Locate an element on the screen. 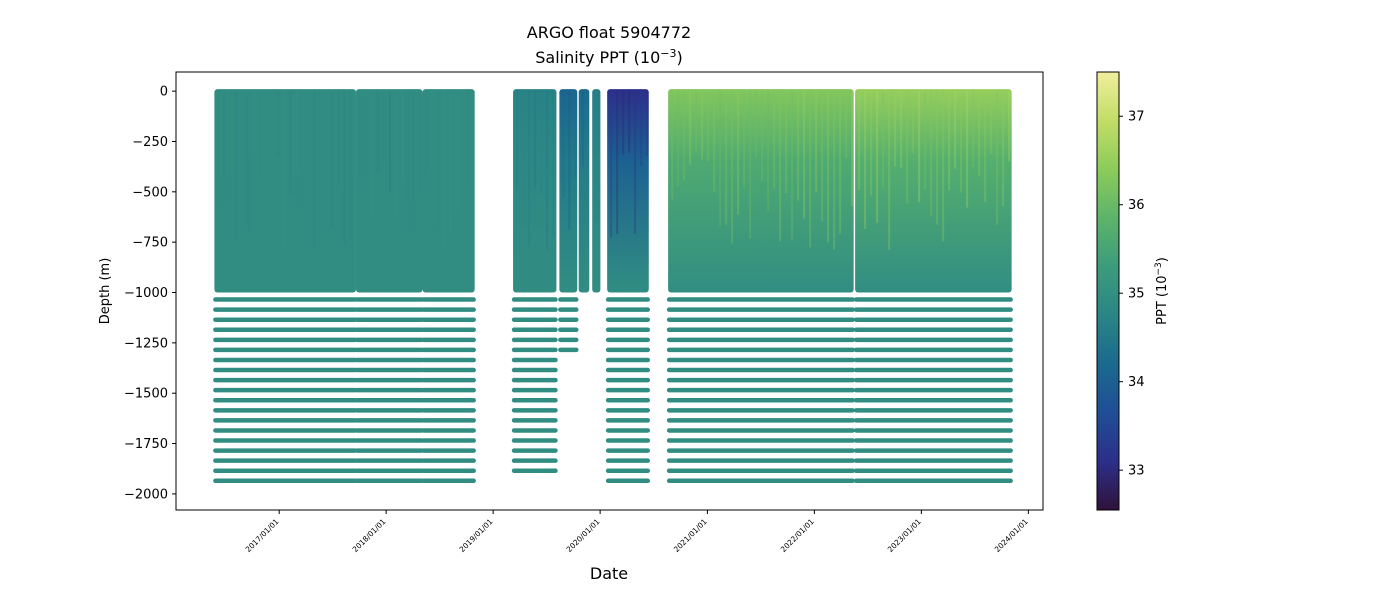 The image size is (1400, 600). colorbar-label: PPT (10−3) is located at coordinates (1162, 291).